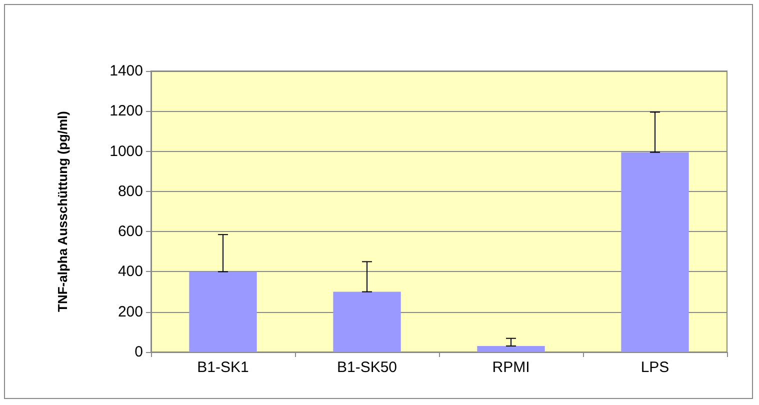 The image size is (759, 405). What do you see at coordinates (511, 367) in the screenshot?
I see `x-tick-label: RPMI` at bounding box center [511, 367].